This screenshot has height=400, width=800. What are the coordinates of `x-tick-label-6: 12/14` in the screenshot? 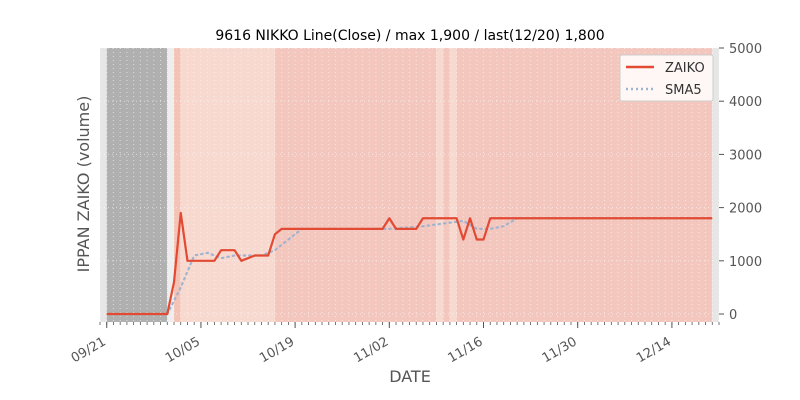 It's located at (654, 350).